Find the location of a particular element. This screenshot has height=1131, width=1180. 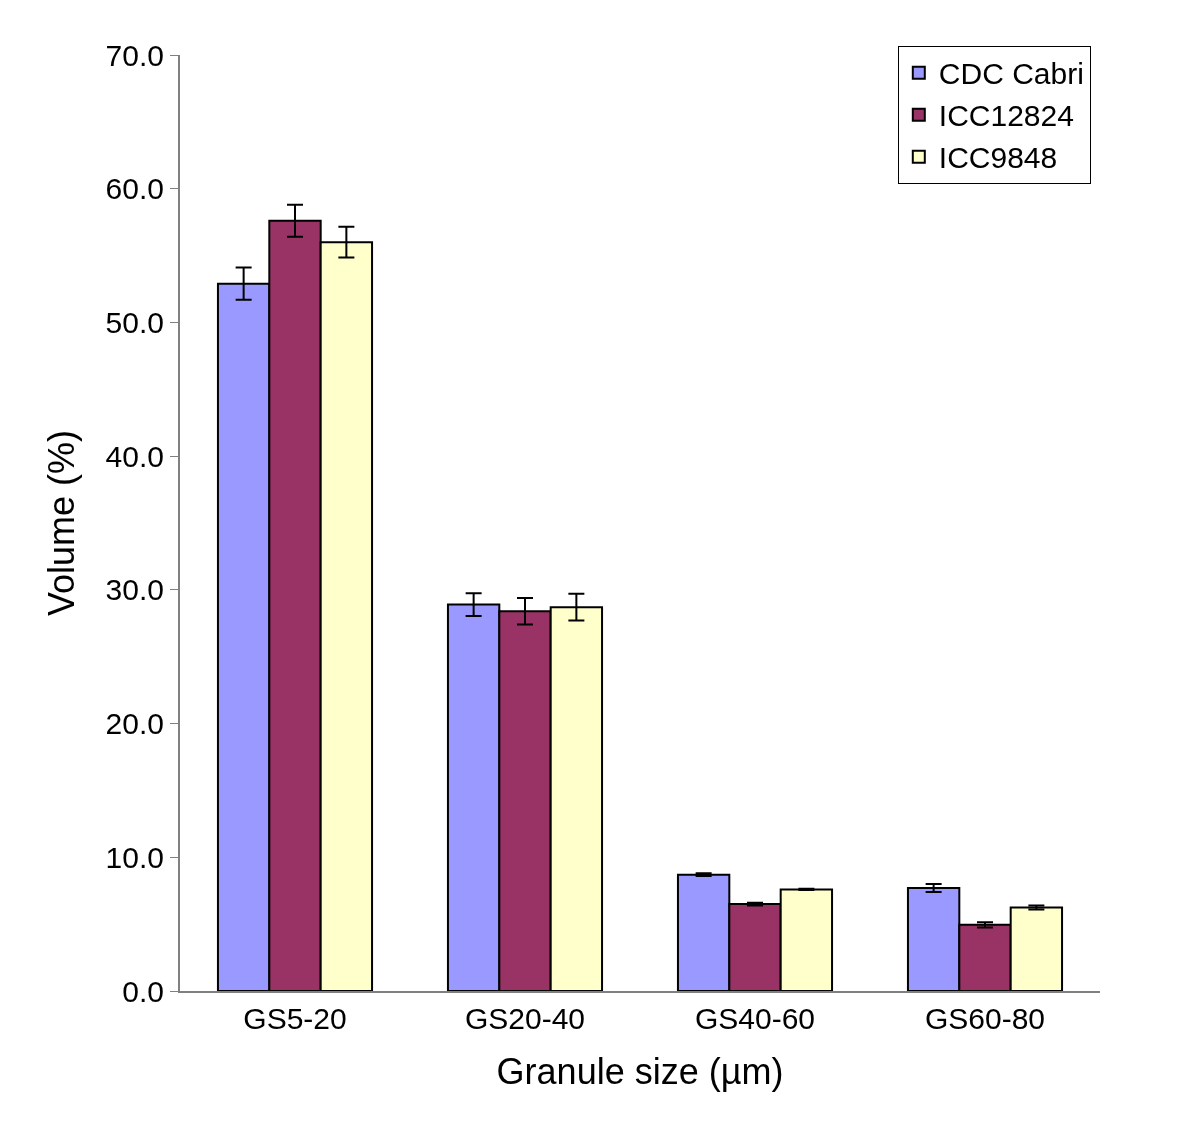

x-tick-label: GS60-80 is located at coordinates (985, 1018).